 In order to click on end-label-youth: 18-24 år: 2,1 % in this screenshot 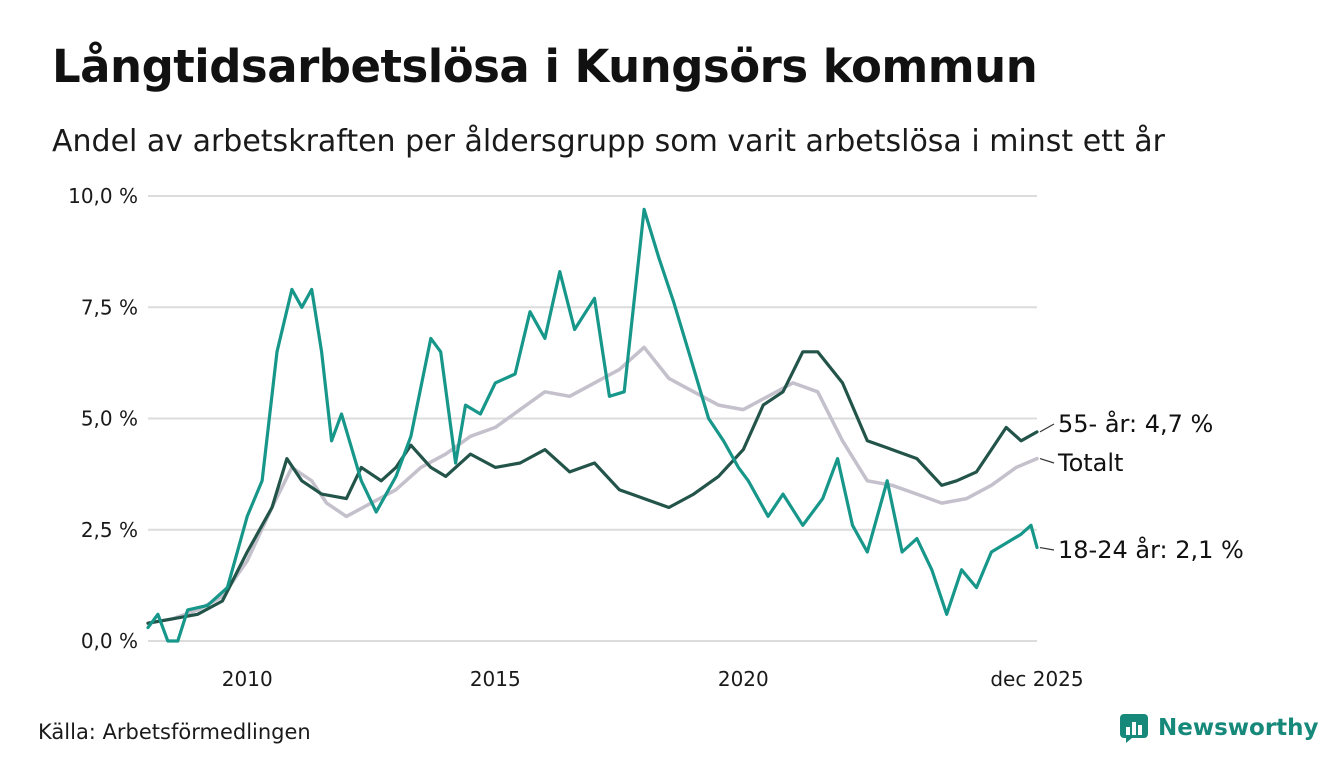, I will do `click(1151, 549)`.